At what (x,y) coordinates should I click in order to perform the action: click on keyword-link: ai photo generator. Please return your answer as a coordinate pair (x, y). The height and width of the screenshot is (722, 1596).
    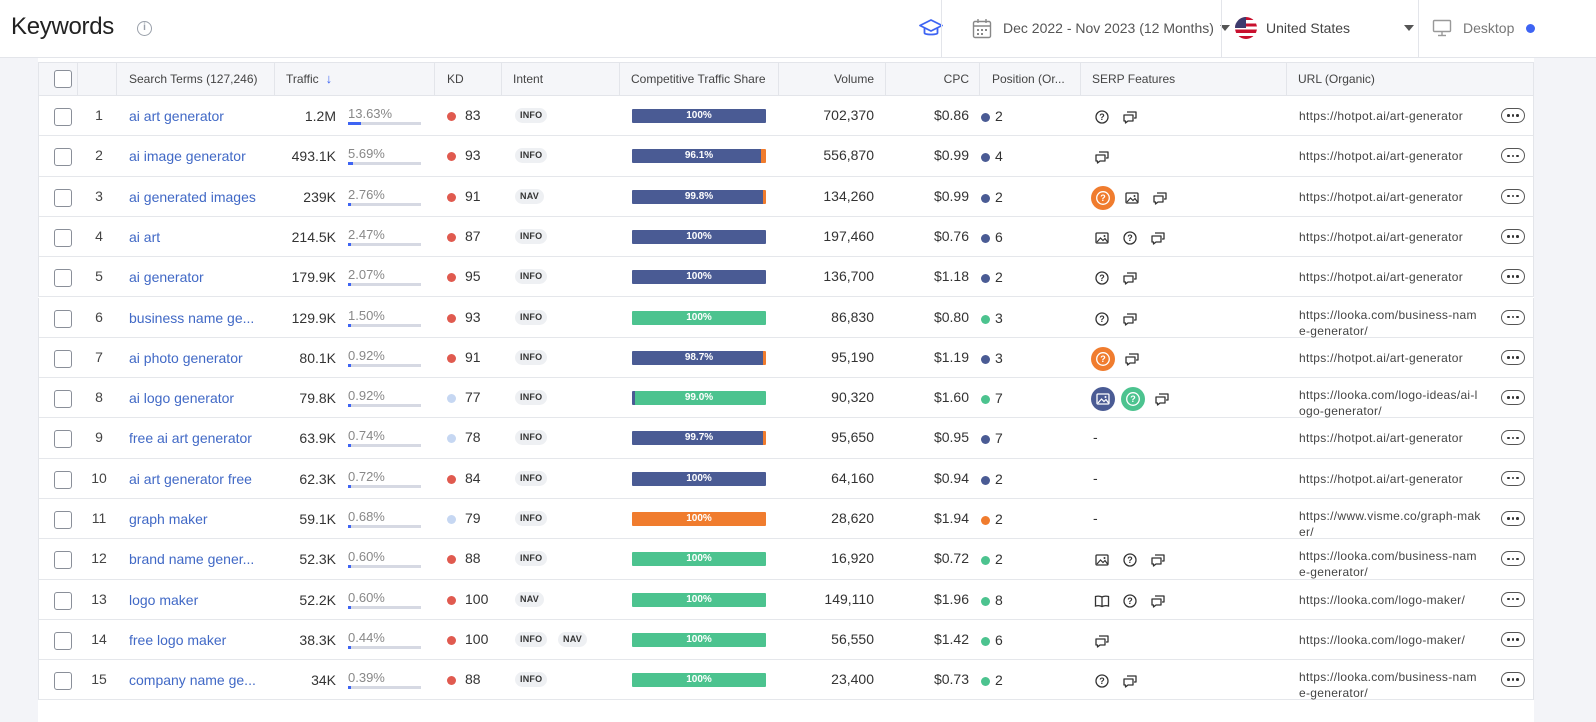
    Looking at the image, I should click on (186, 357).